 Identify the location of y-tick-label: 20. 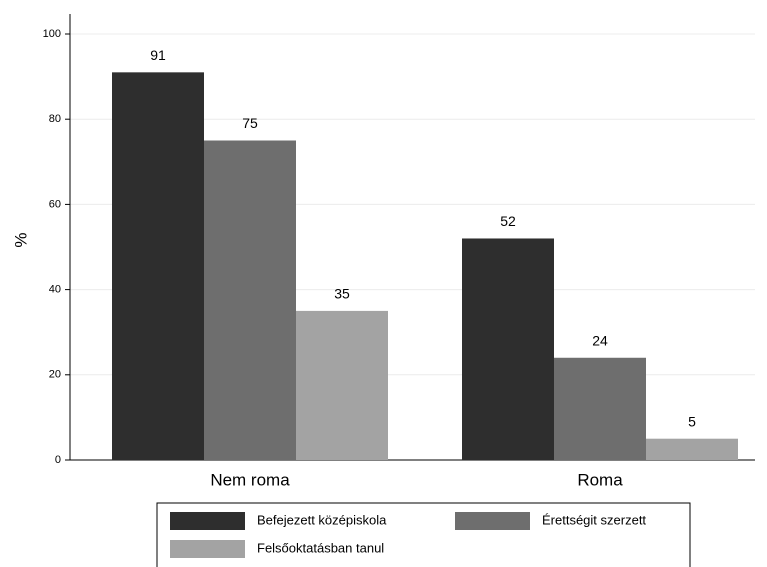
(55, 375).